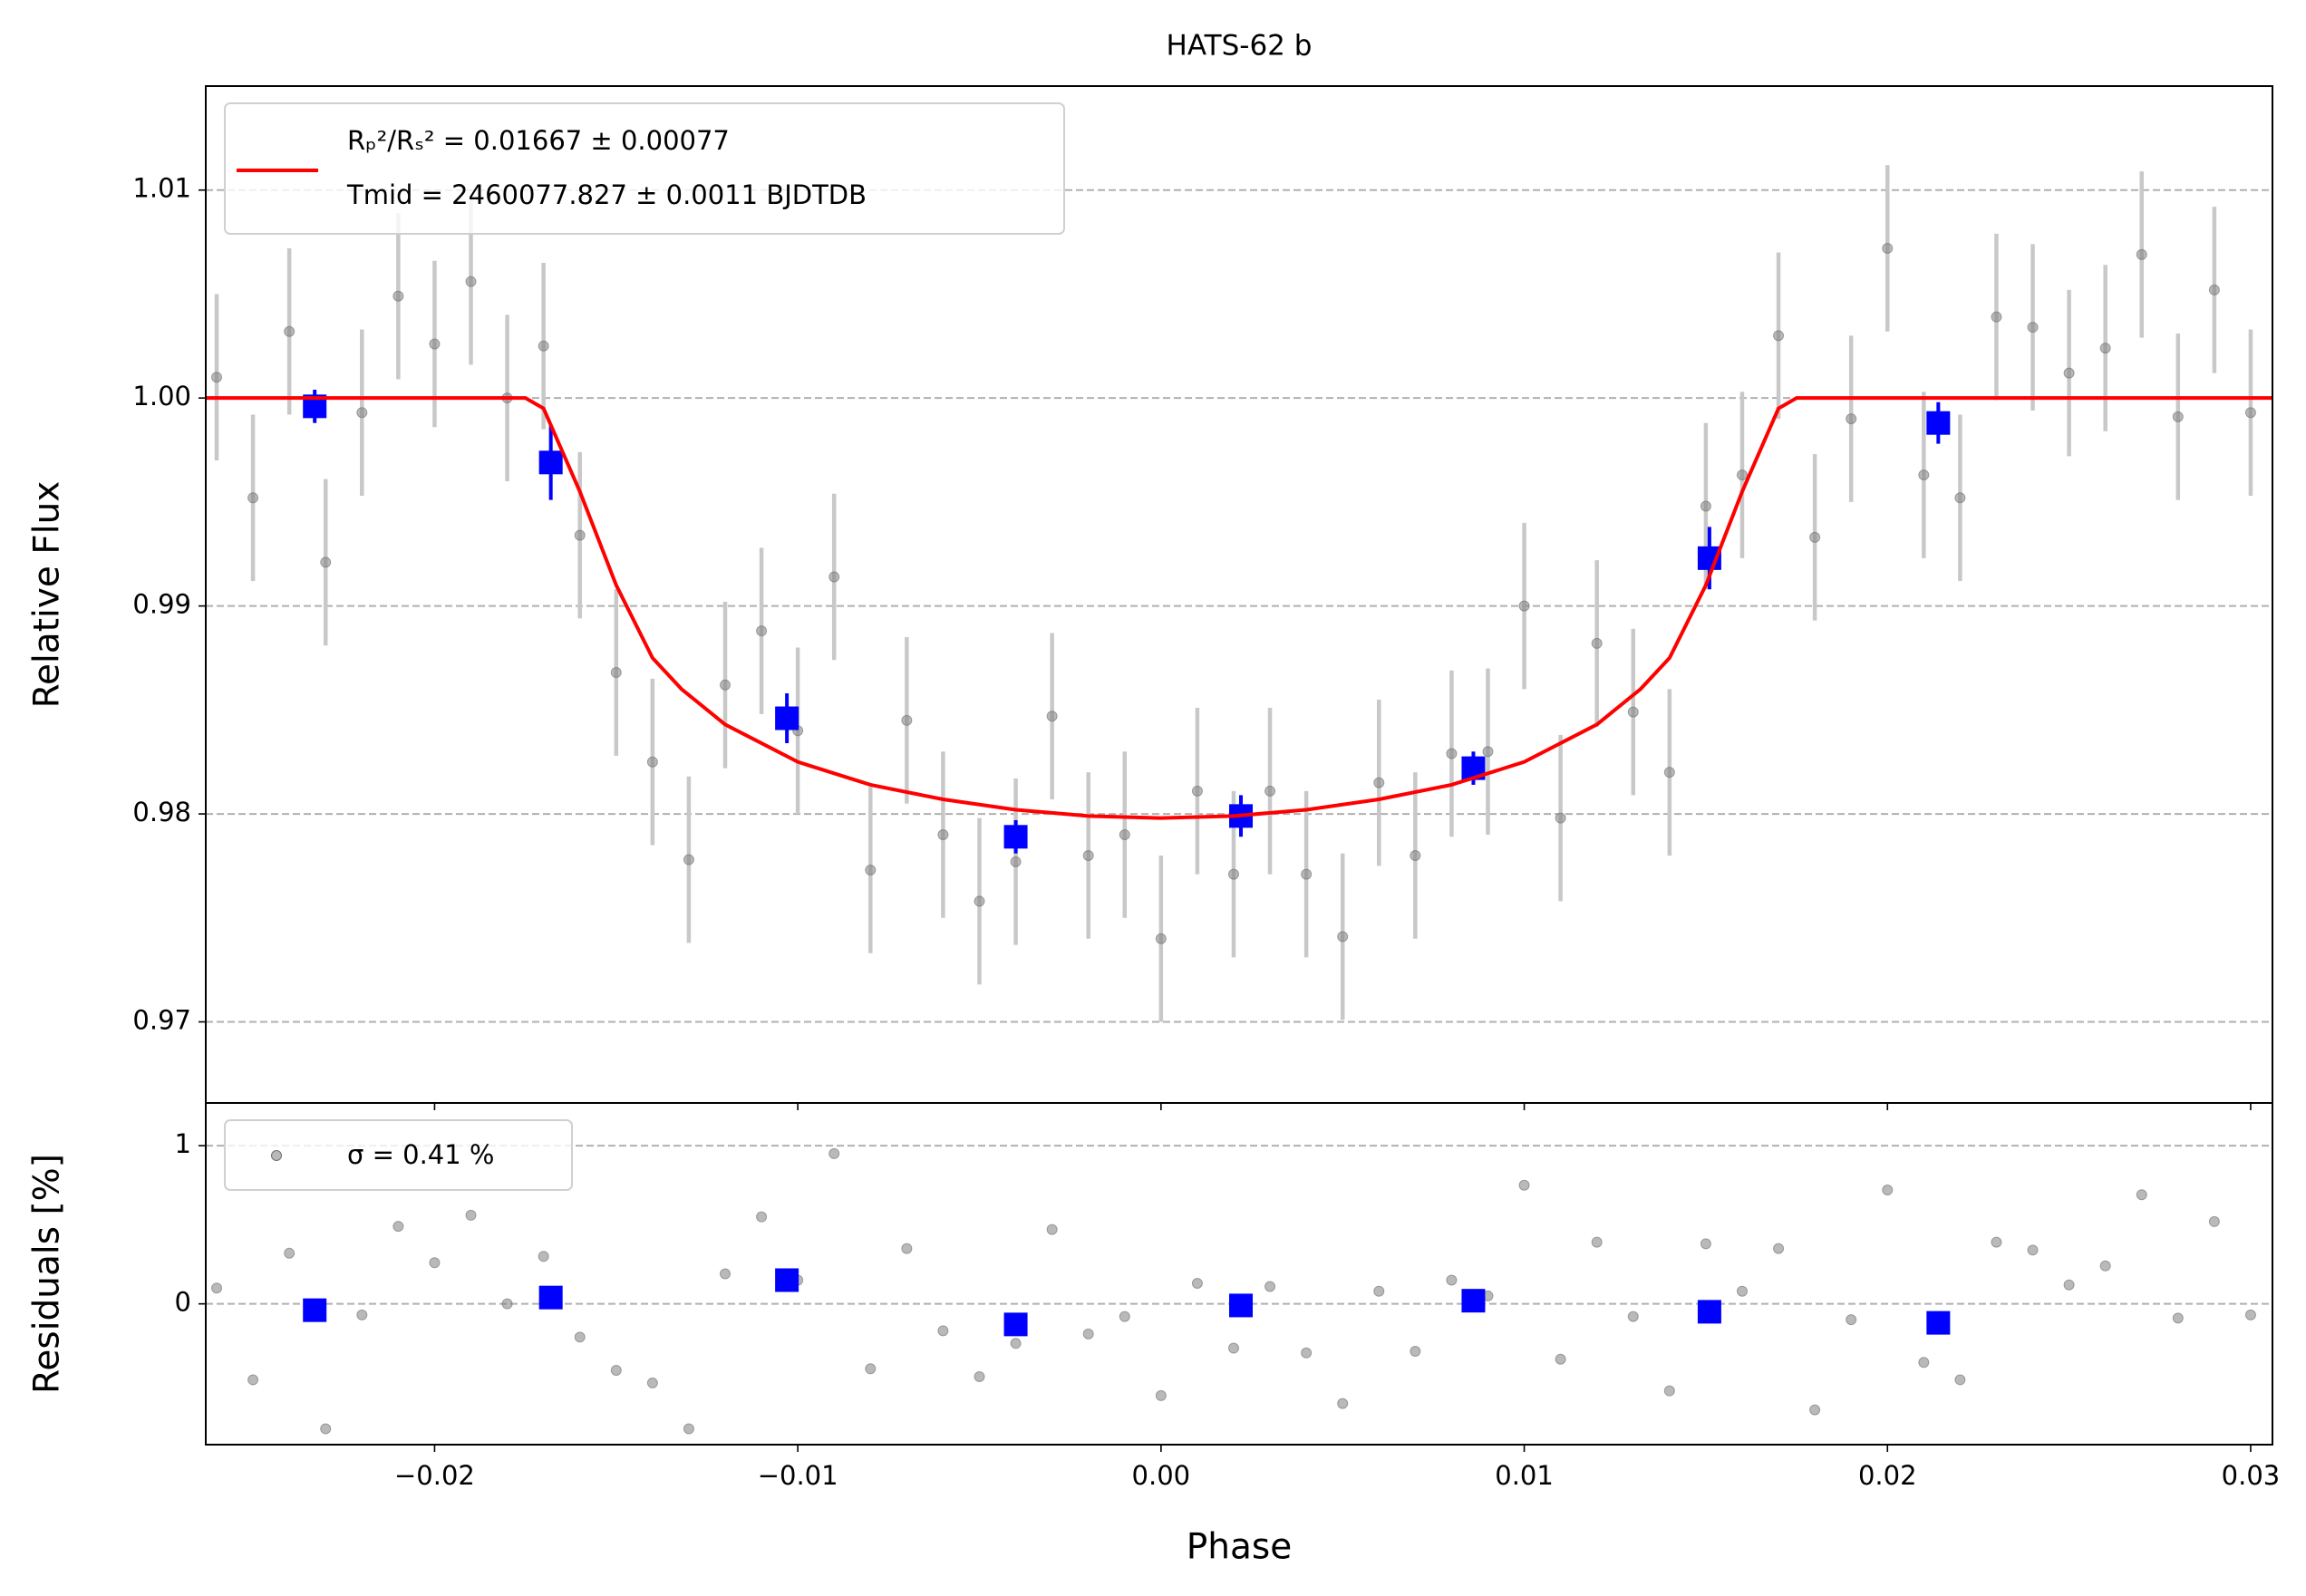  I want to click on x-axis-label: Phase, so click(1239, 1547).